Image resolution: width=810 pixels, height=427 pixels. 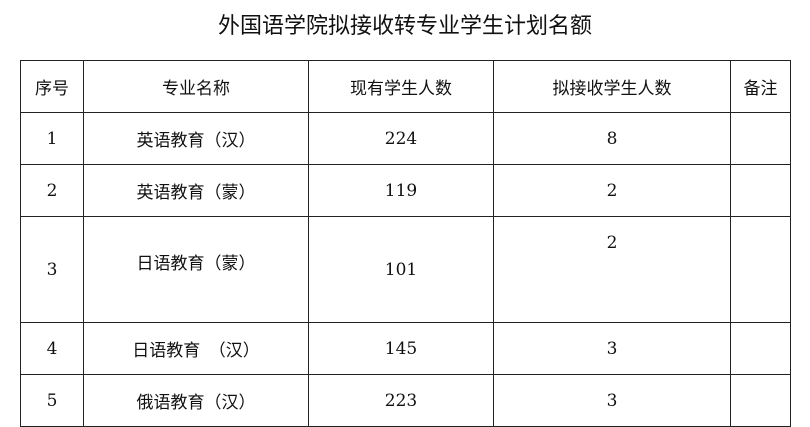 I want to click on cell-current: 119, so click(x=401, y=190).